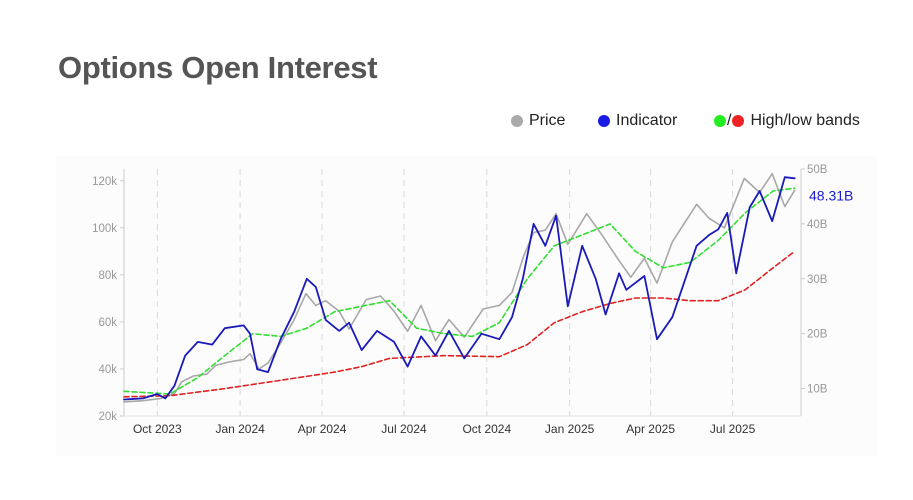 This screenshot has height=500, width=913. I want to click on legend-label-bands: High/low bands, so click(805, 120).